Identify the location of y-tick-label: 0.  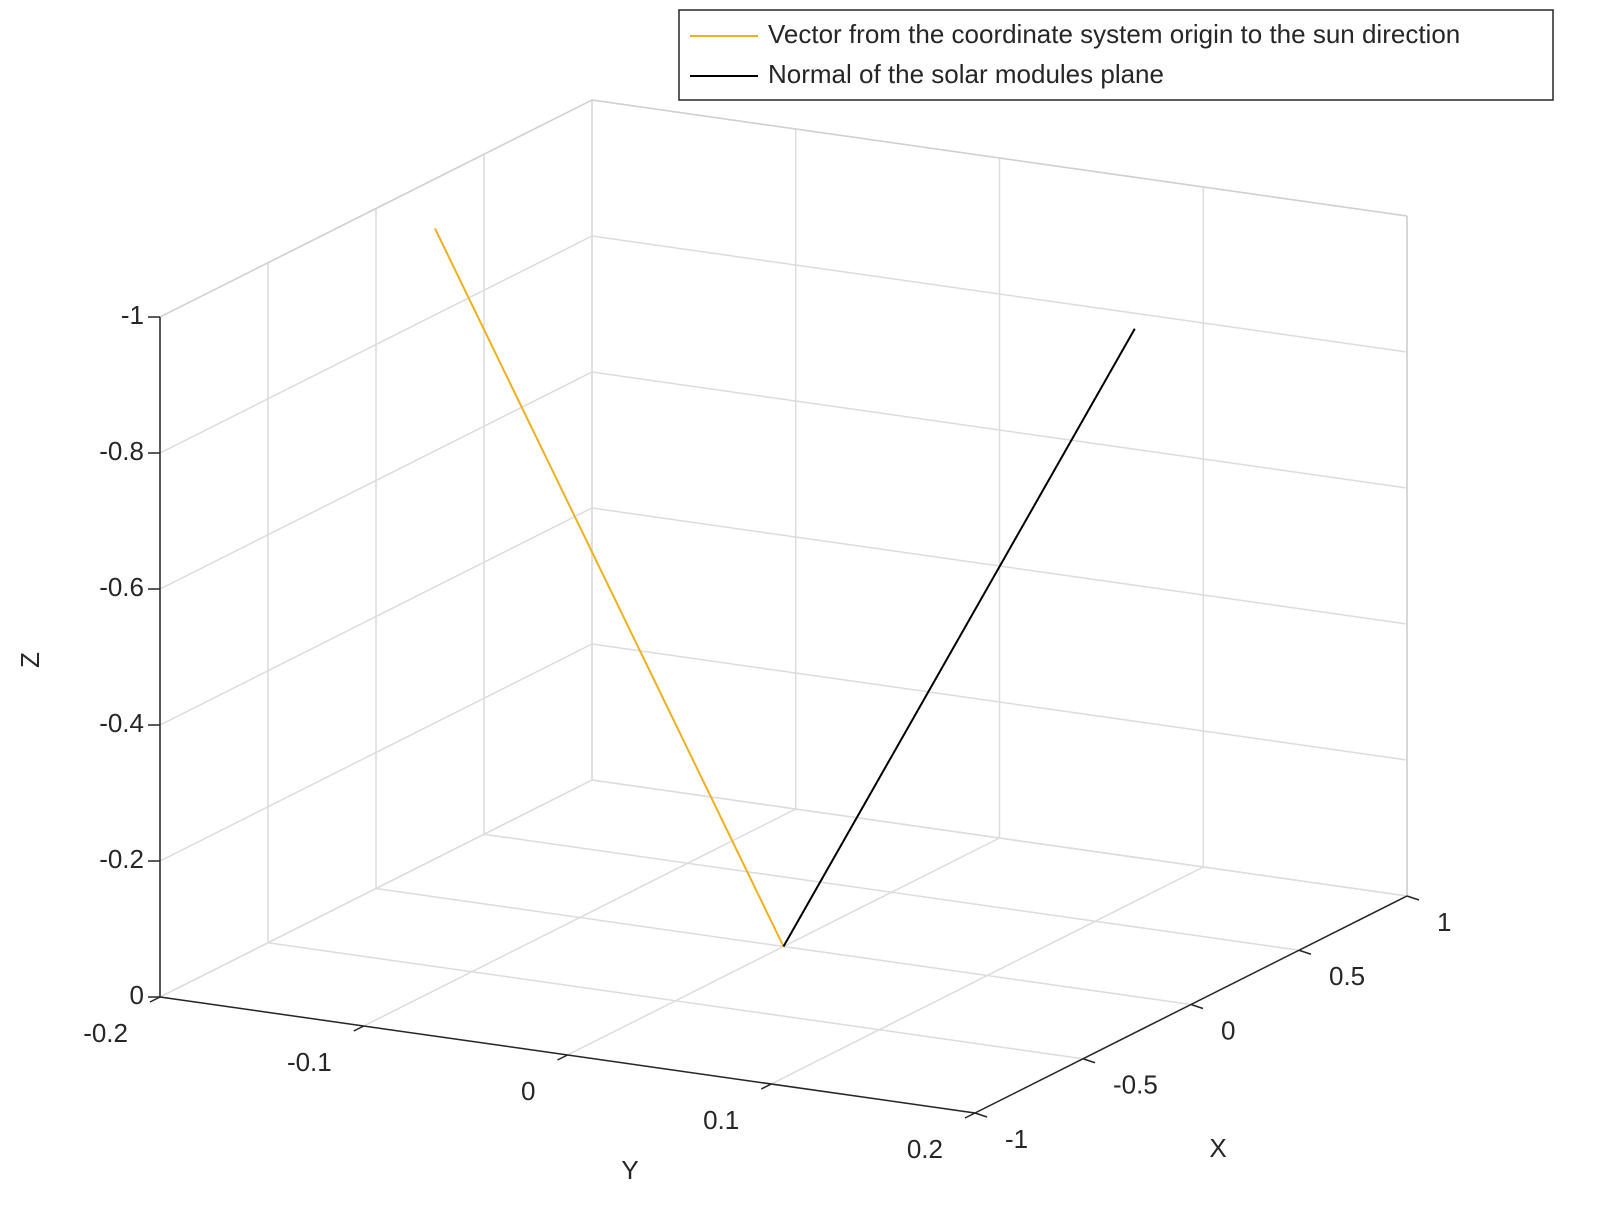
(528, 1091).